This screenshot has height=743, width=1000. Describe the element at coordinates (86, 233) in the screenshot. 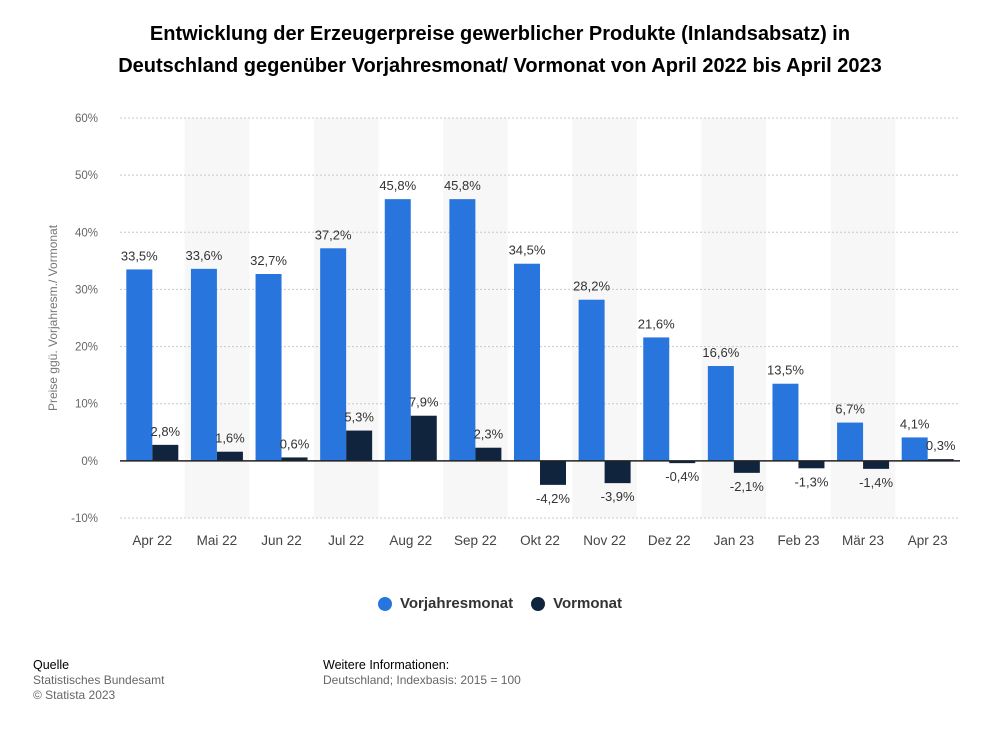

I see `y-tick-label: 40%` at that location.